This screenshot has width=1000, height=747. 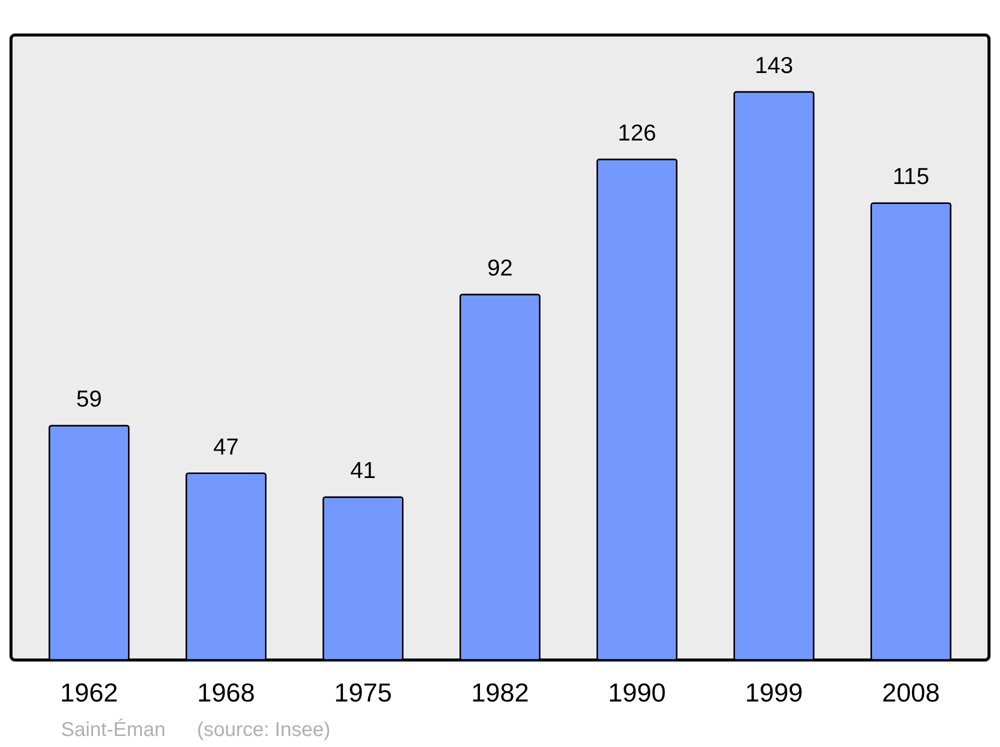 I want to click on x-tick-label: 1968, so click(x=226, y=693).